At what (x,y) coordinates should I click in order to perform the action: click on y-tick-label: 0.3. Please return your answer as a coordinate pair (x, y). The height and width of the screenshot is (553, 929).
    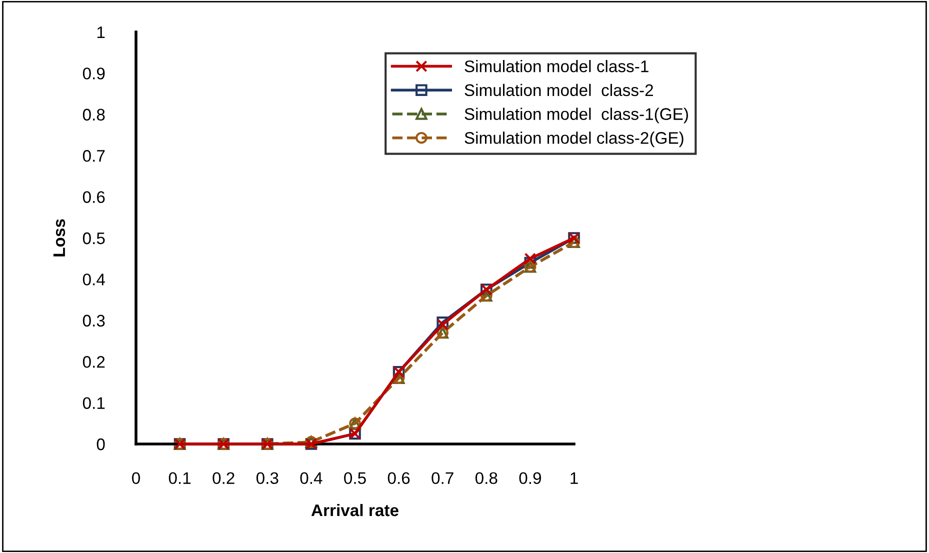
    Looking at the image, I should click on (93, 320).